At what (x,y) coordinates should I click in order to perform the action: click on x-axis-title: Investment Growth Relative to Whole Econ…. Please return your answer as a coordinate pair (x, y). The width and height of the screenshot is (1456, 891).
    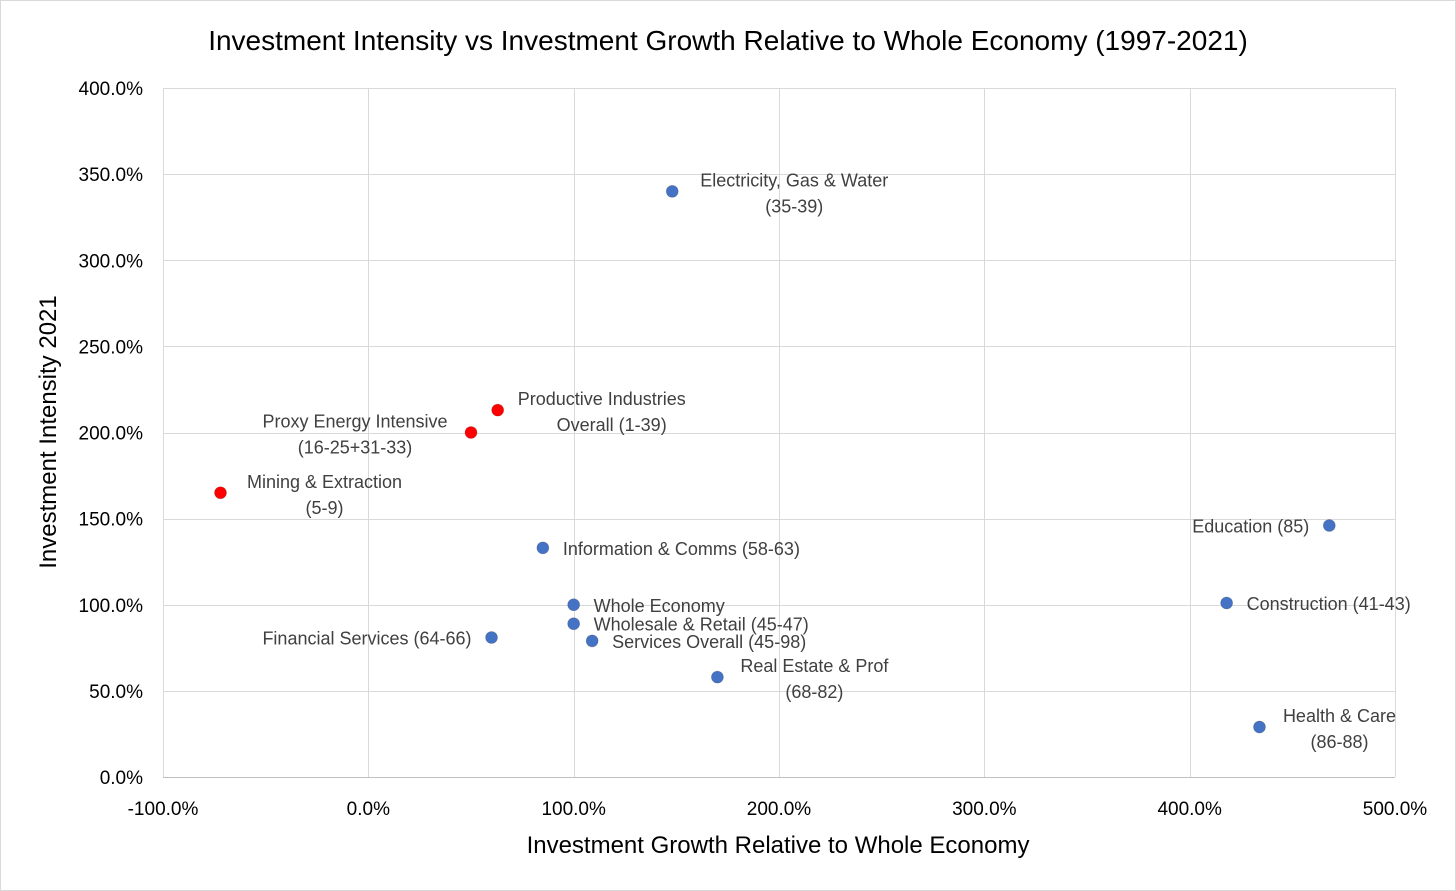
    Looking at the image, I should click on (778, 845).